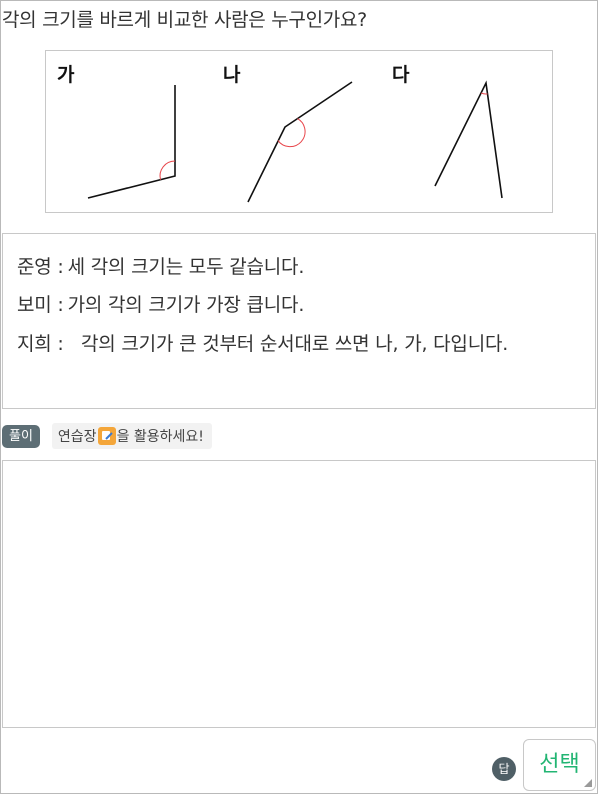  I want to click on angle-drawing, so click(295, 141).